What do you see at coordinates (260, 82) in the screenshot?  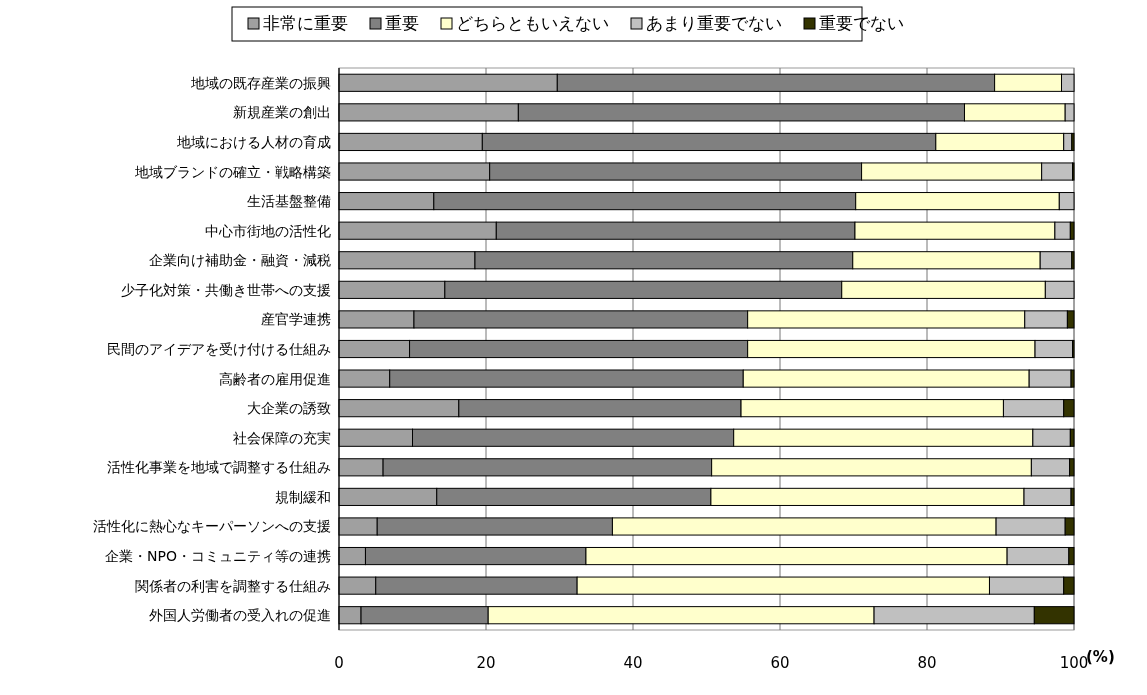 I see `y-tick-label: 地域の既存産業の振興` at bounding box center [260, 82].